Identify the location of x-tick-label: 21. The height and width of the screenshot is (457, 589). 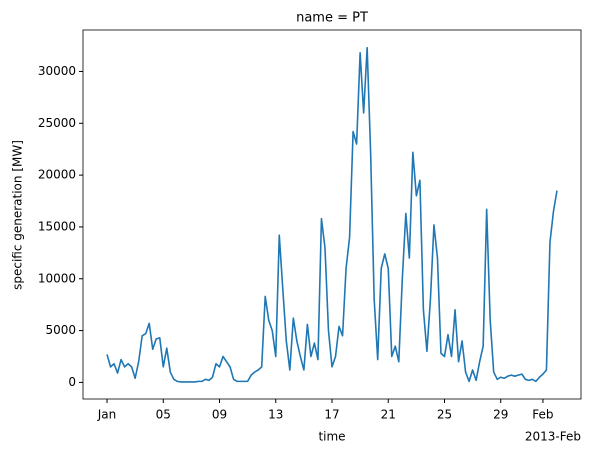
(388, 415).